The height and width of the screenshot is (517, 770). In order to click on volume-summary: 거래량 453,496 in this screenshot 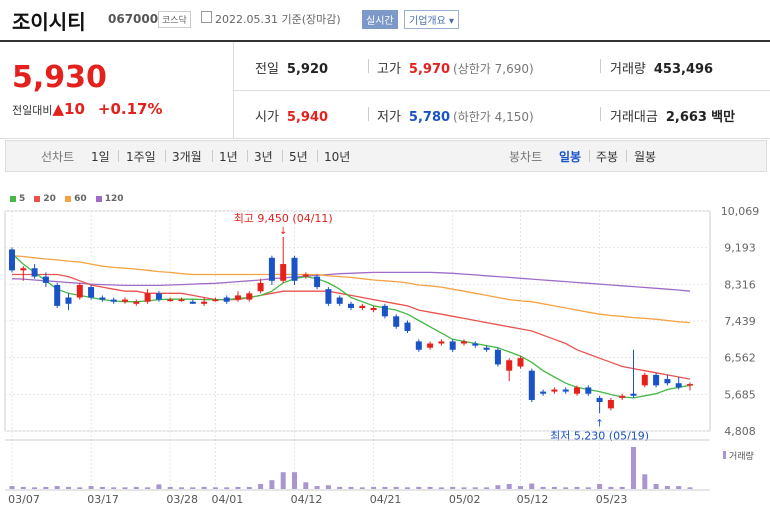, I will do `click(662, 69)`.